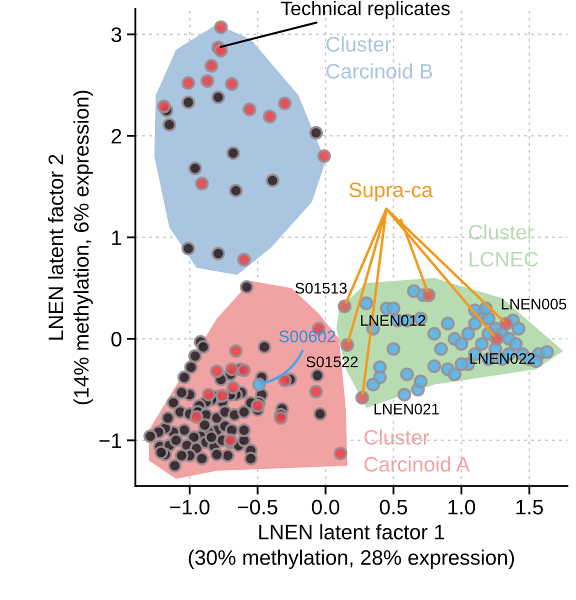  Describe the element at coordinates (116, 34) in the screenshot. I see `y-tick-label: 3` at that location.